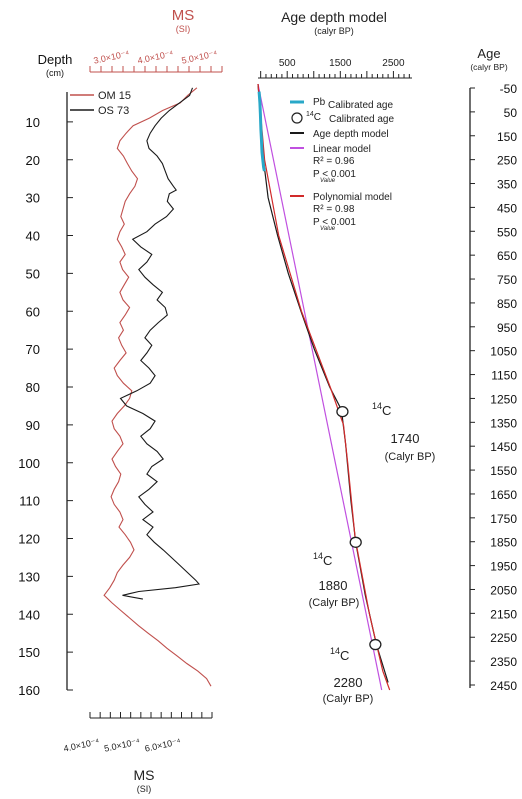 This screenshot has height=799, width=522. I want to click on age-axis-tick-label: 1450, so click(503, 447).